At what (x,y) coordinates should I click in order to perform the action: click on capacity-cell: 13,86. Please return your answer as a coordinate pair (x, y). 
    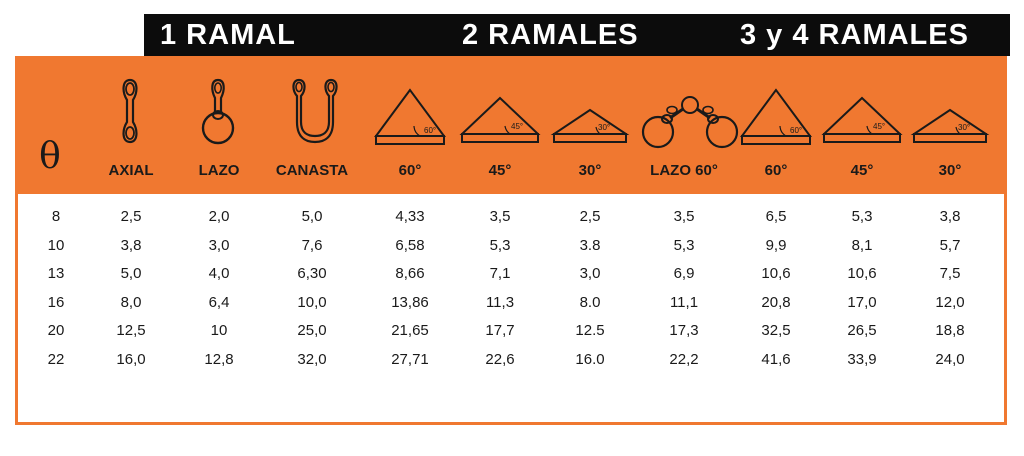
    Looking at the image, I should click on (410, 302).